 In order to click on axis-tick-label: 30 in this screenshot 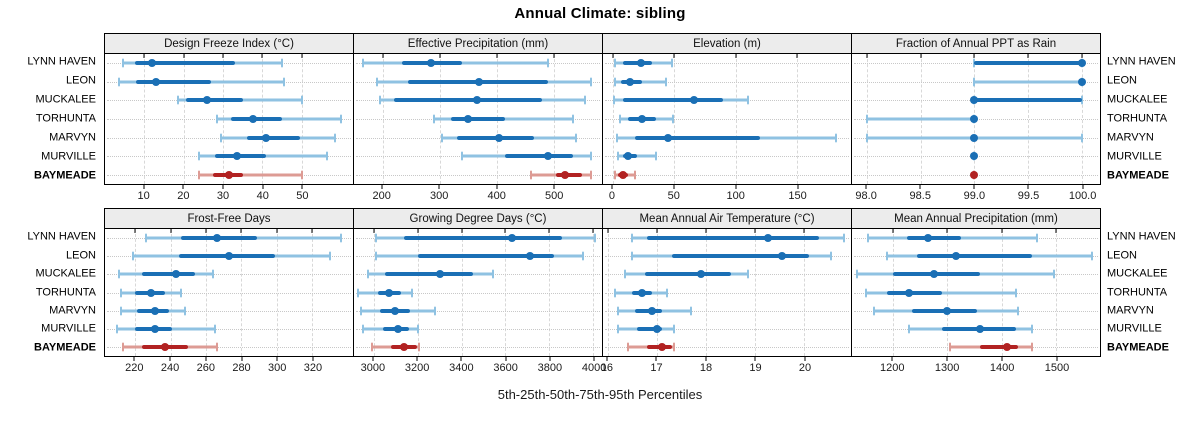, I will do `click(223, 196)`.